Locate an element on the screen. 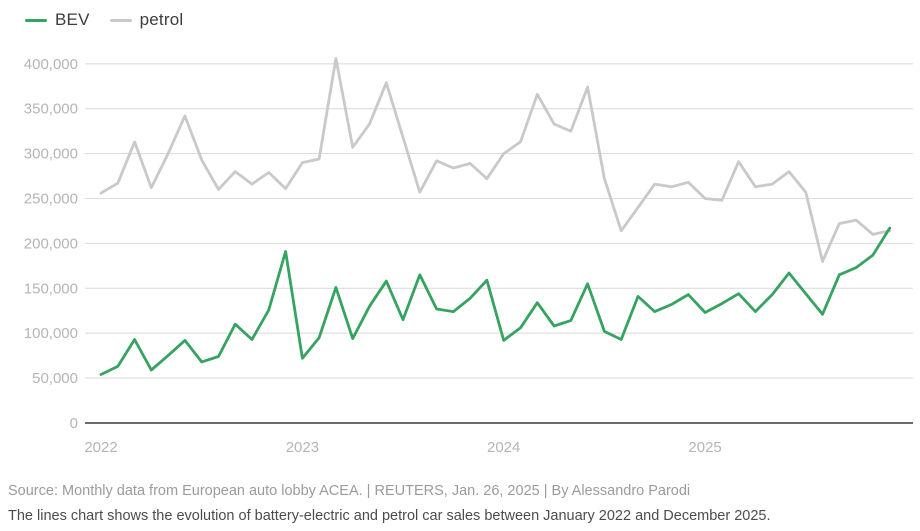 The height and width of the screenshot is (531, 920). y-tick-label: 250,000 is located at coordinates (51, 199).